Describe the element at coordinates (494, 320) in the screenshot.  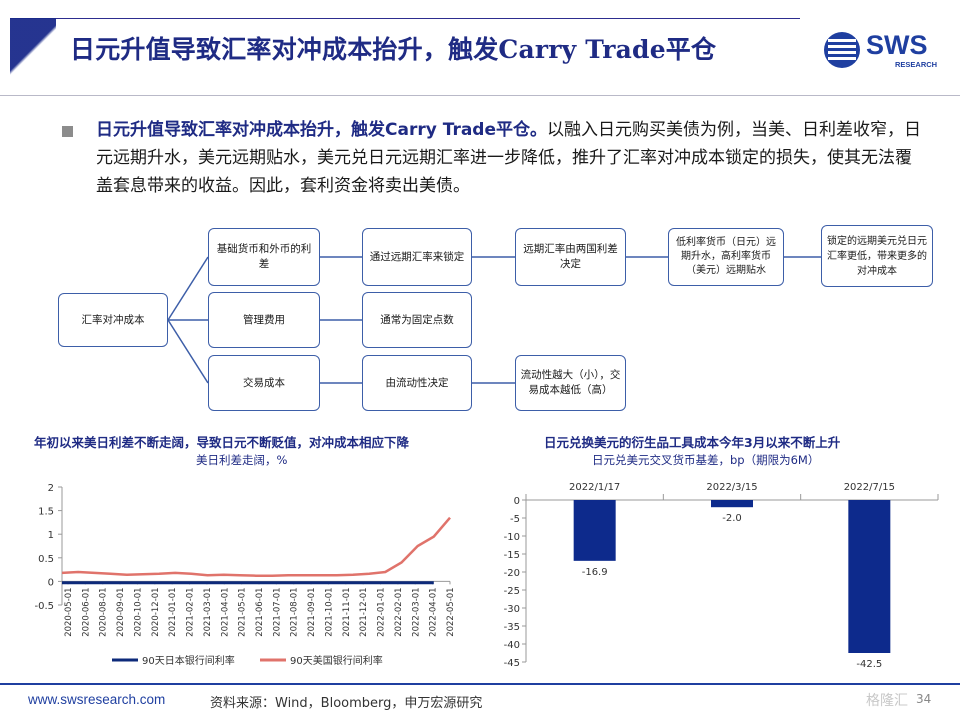
I see `diagram-connectors` at that location.